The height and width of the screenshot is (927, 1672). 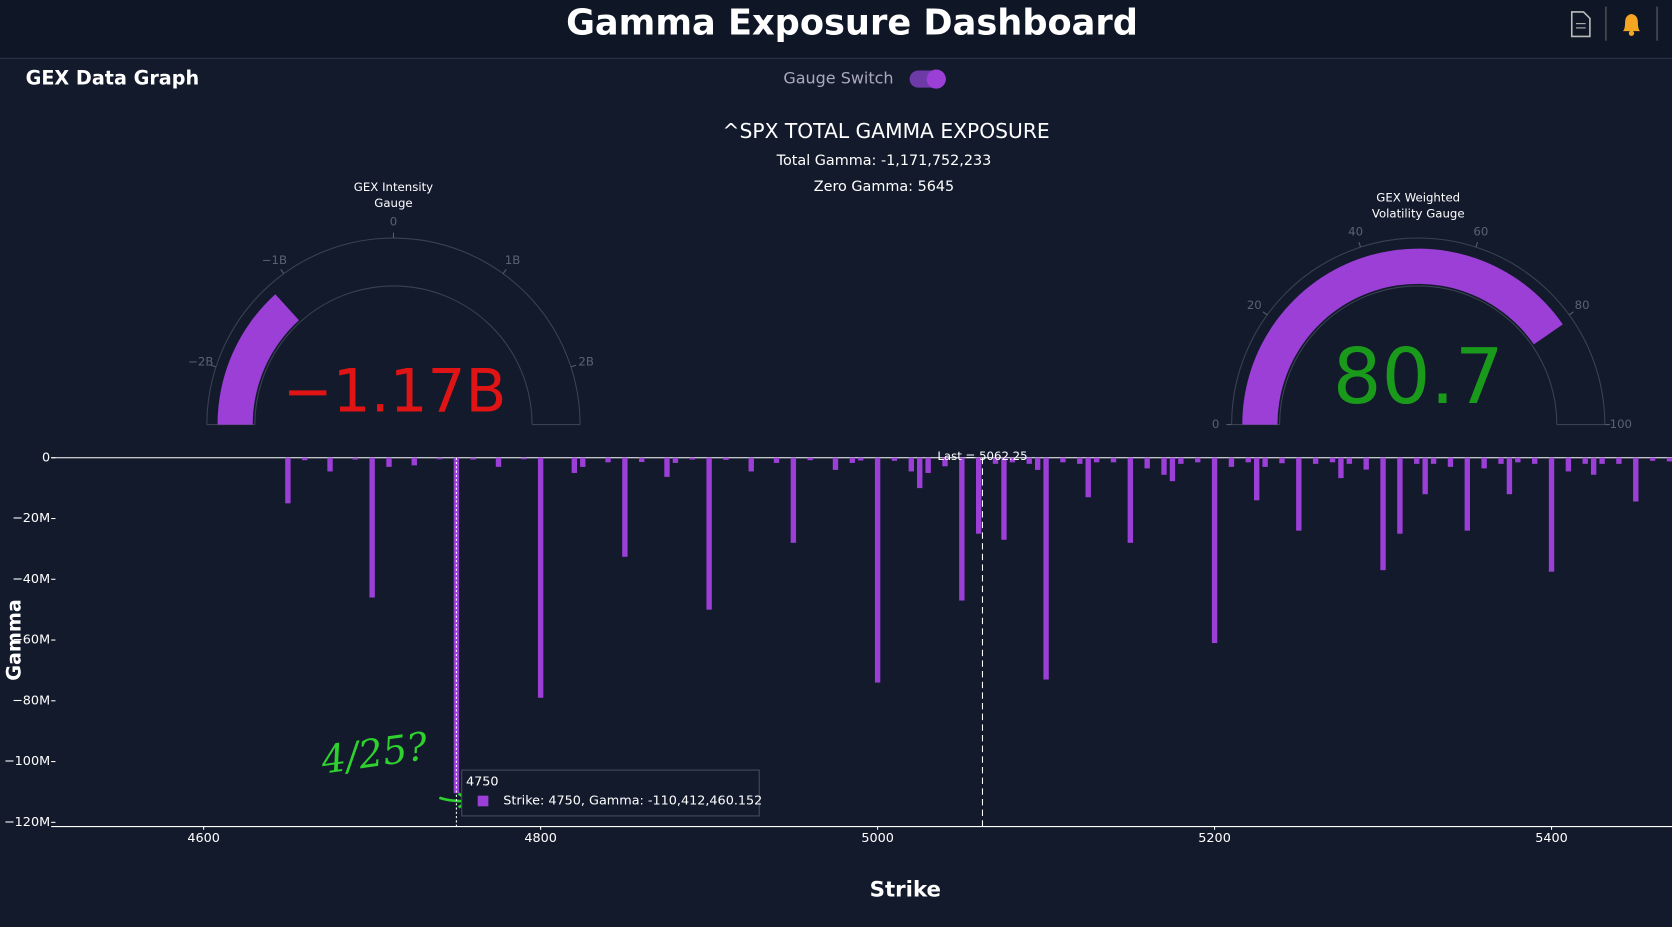 What do you see at coordinates (1418, 206) in the screenshot?
I see `gauge-title-box: GEX Weighted Volatility Gauge` at bounding box center [1418, 206].